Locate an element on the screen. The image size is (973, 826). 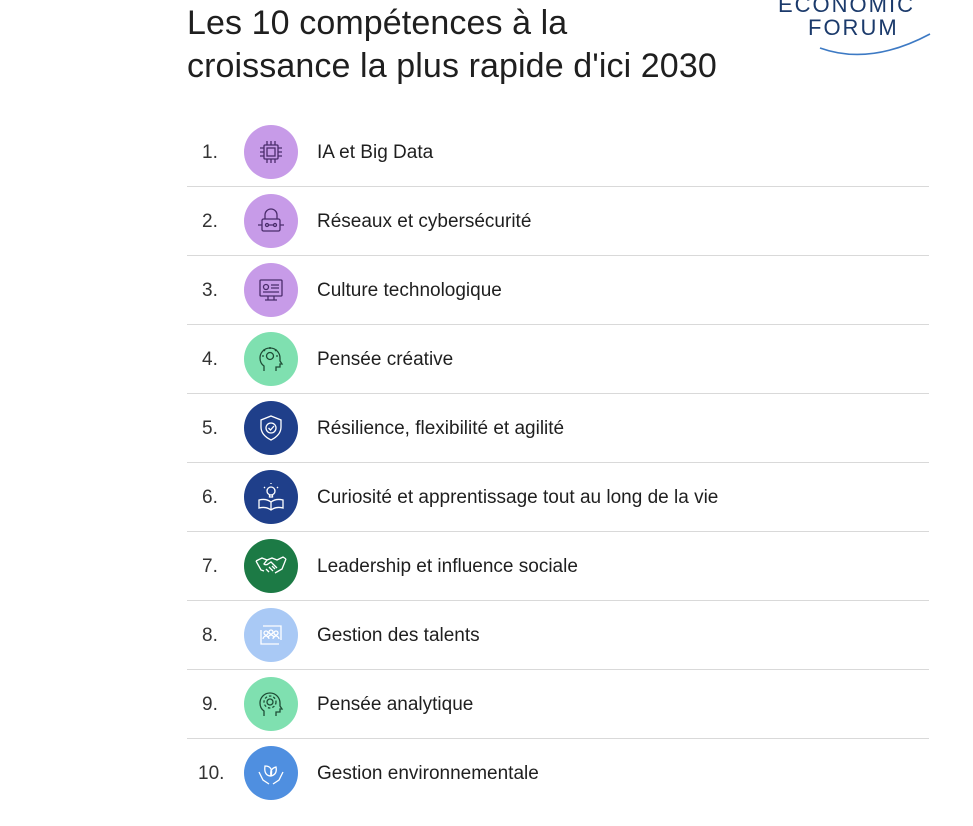
skill-rank: 6. is located at coordinates (210, 497).